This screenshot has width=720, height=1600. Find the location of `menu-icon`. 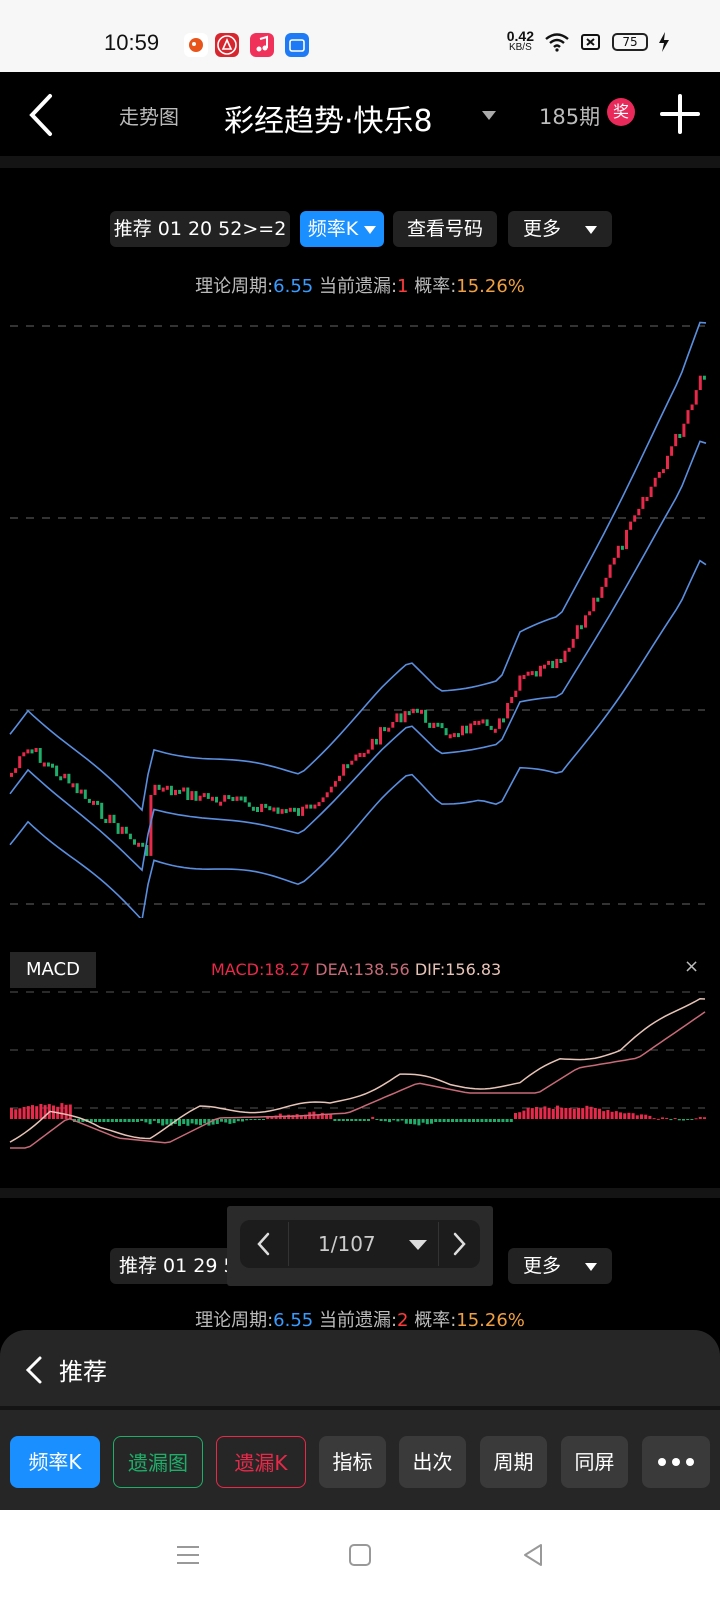

menu-icon is located at coordinates (188, 1555).